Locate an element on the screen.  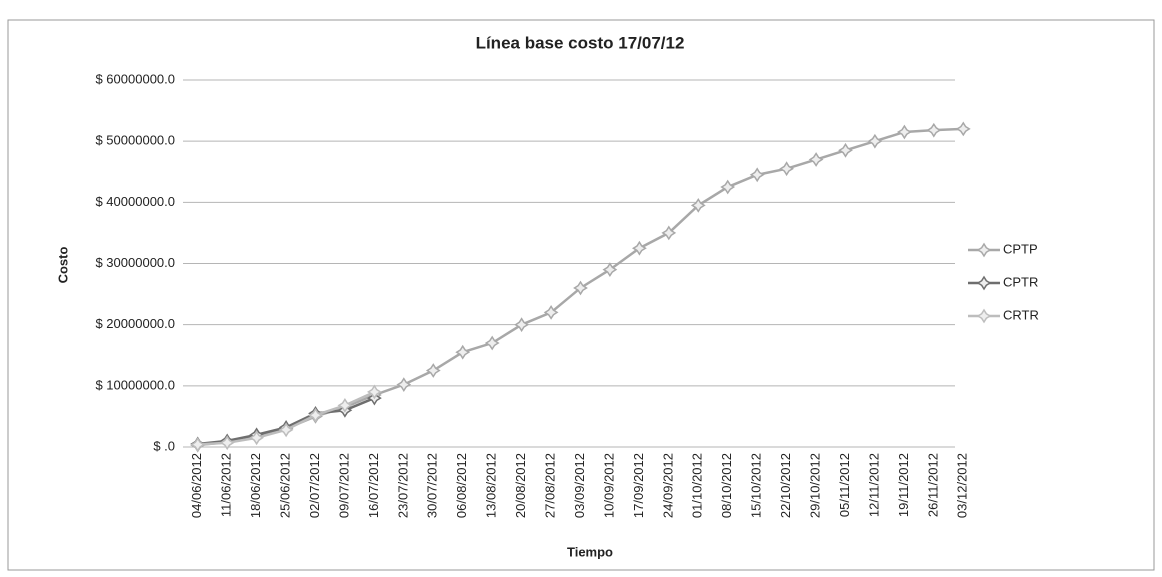
x-tick-label: 06/08/2012 is located at coordinates (461, 485).